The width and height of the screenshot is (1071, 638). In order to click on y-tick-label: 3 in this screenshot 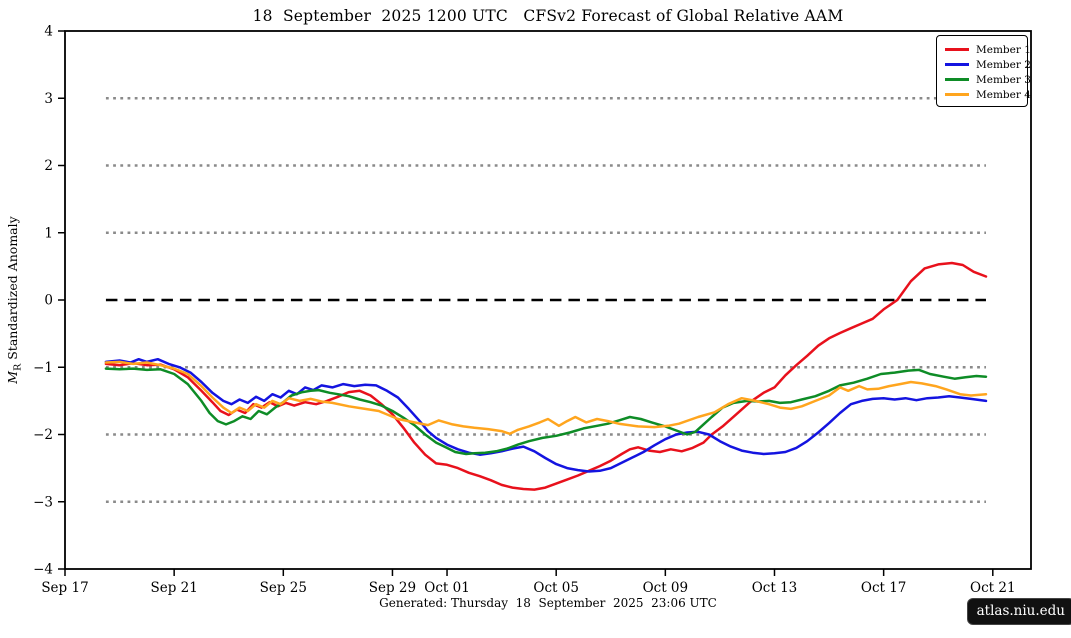, I will do `click(48, 99)`.